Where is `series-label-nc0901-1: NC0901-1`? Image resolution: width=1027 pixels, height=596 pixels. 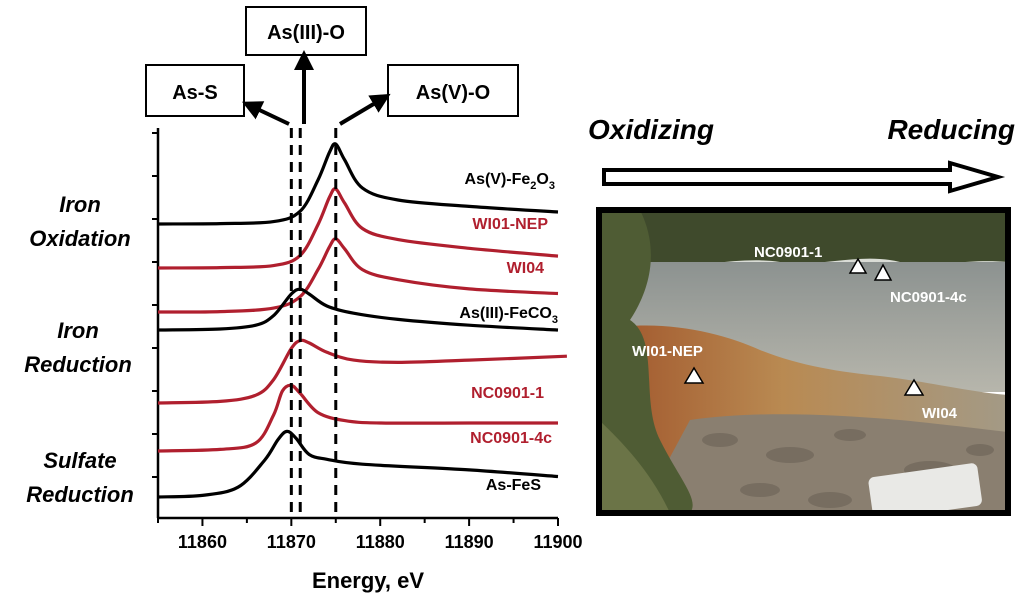
series-label-nc0901-1: NC0901-1 is located at coordinates (507, 393).